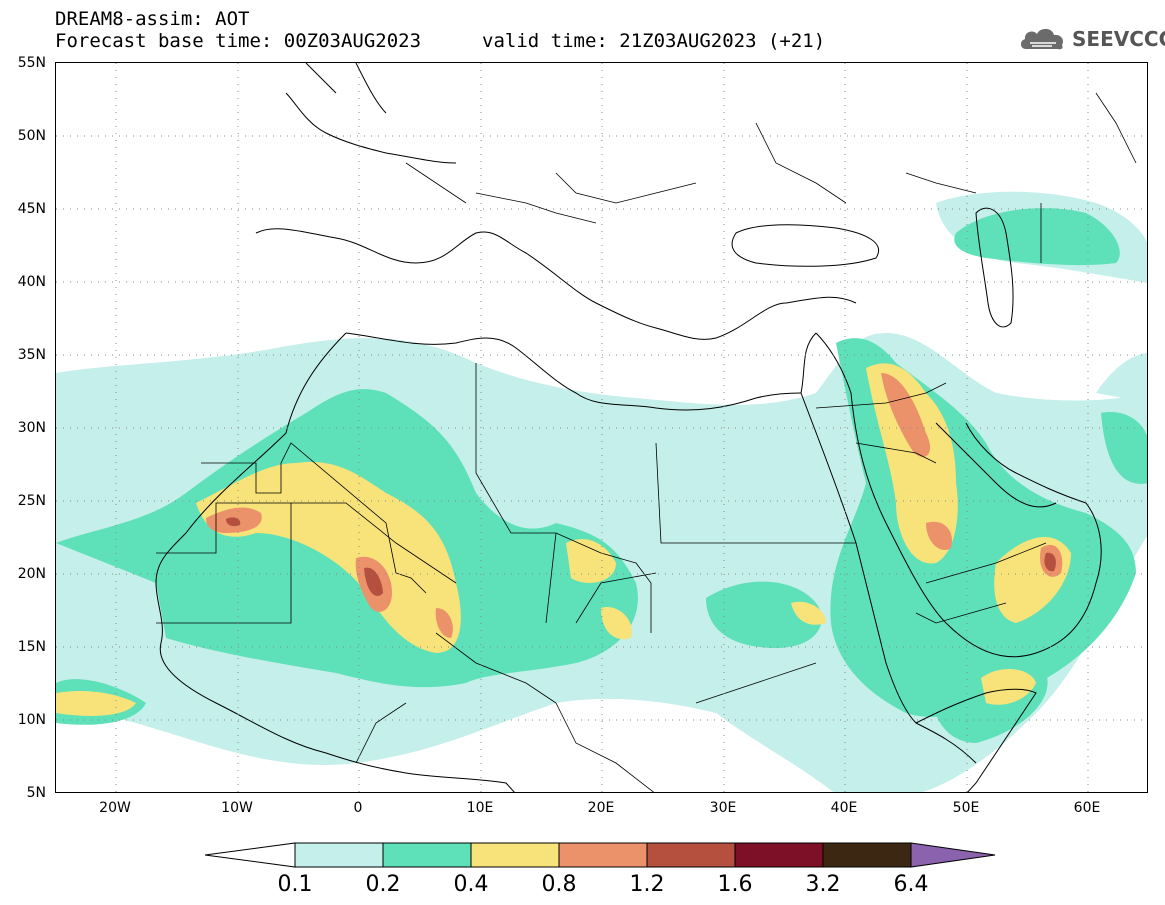 This screenshot has width=1165, height=905. Describe the element at coordinates (238, 41) in the screenshot. I see `forecast-base-time: Forecast base time: 00Z03AUG2023` at that location.